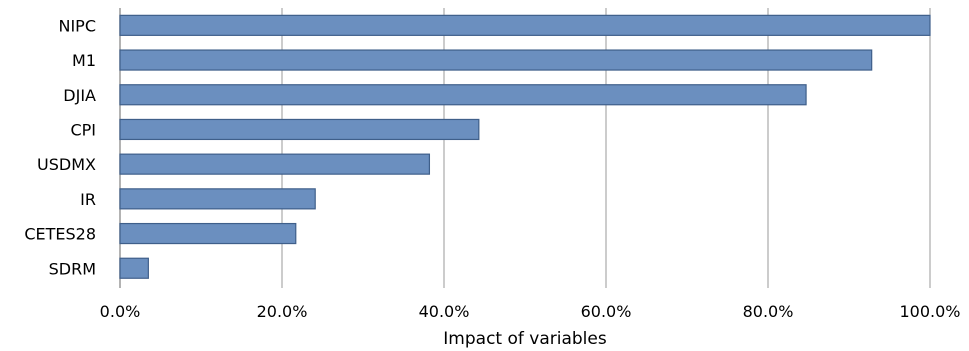  I want to click on category-labels: NIPC M1 DJIA CPI USDMX IR CETES28 SDRM, so click(60, 147).